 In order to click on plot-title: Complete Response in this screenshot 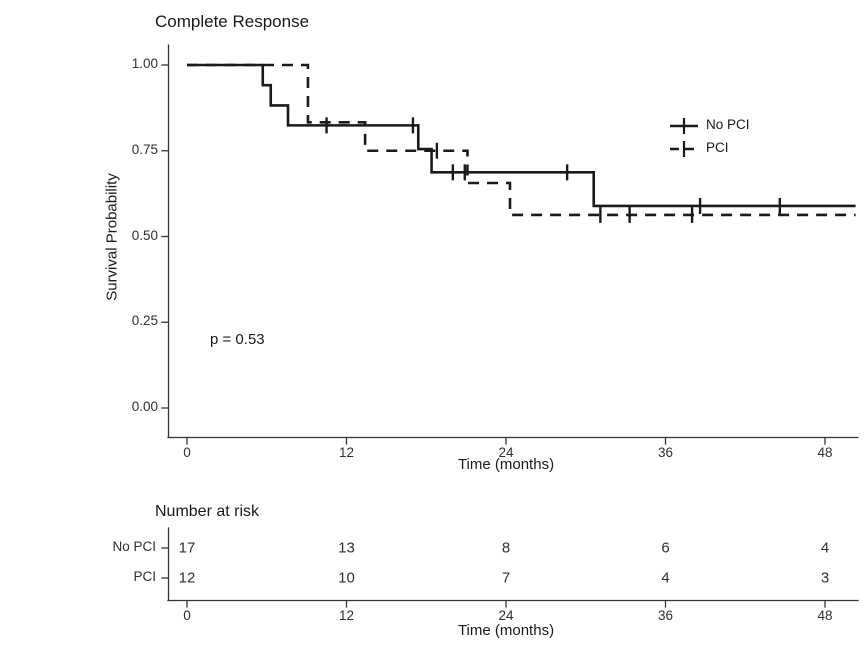, I will do `click(232, 21)`.